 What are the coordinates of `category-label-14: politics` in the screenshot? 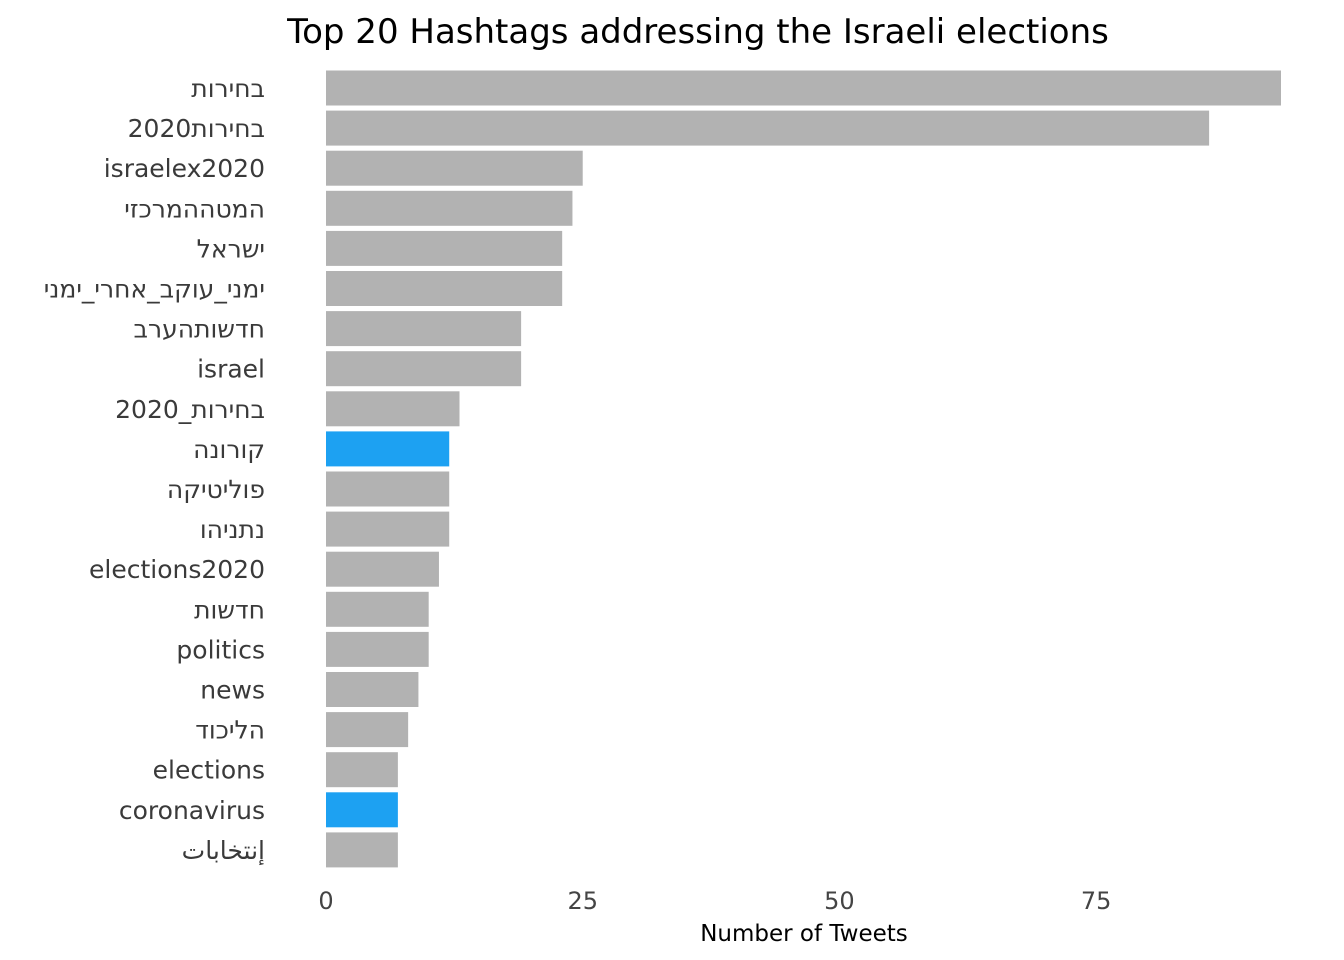 It's located at (220, 649).